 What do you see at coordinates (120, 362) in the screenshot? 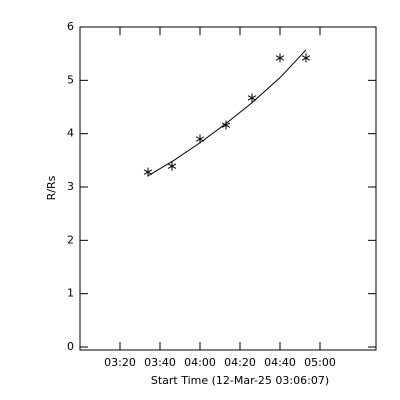
I see `x-tick-label: 03:20` at bounding box center [120, 362].